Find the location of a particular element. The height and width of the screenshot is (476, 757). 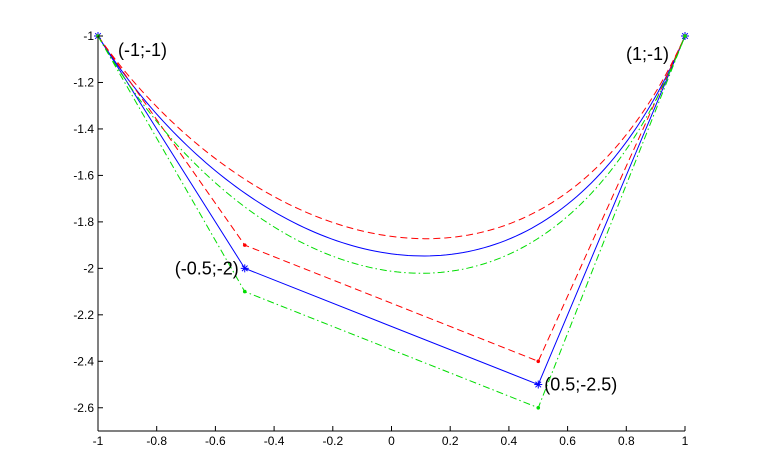

y-tick-label-8: -2.6 is located at coordinates (83, 408).